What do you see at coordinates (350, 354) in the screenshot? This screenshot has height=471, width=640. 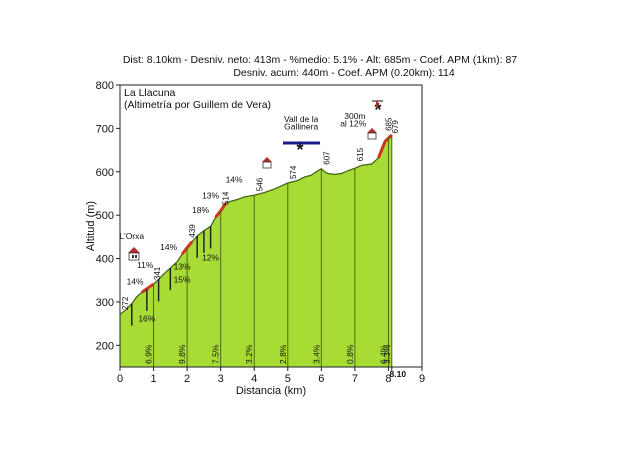 I see `km-gradient-label: 0.8%` at bounding box center [350, 354].